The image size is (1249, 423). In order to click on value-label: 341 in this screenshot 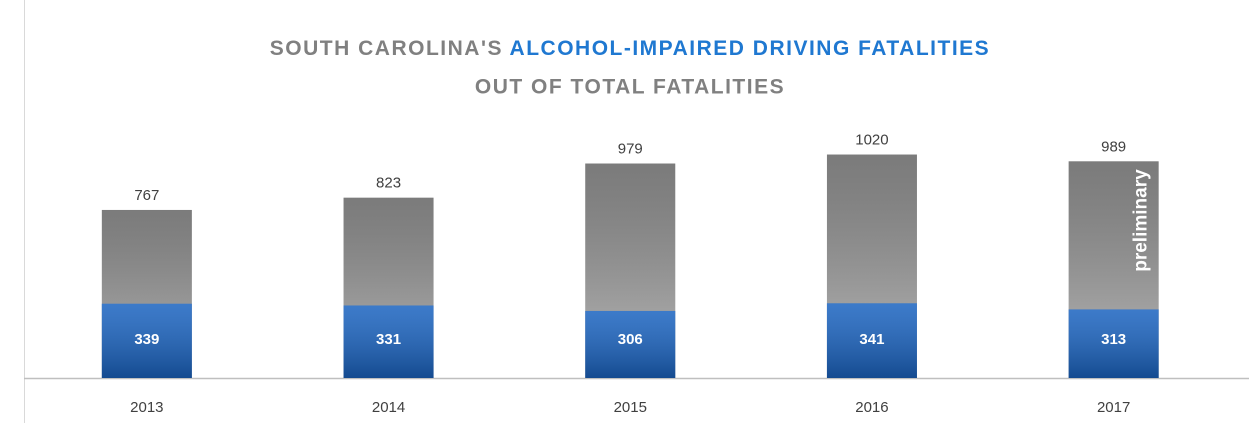, I will do `click(871, 339)`.